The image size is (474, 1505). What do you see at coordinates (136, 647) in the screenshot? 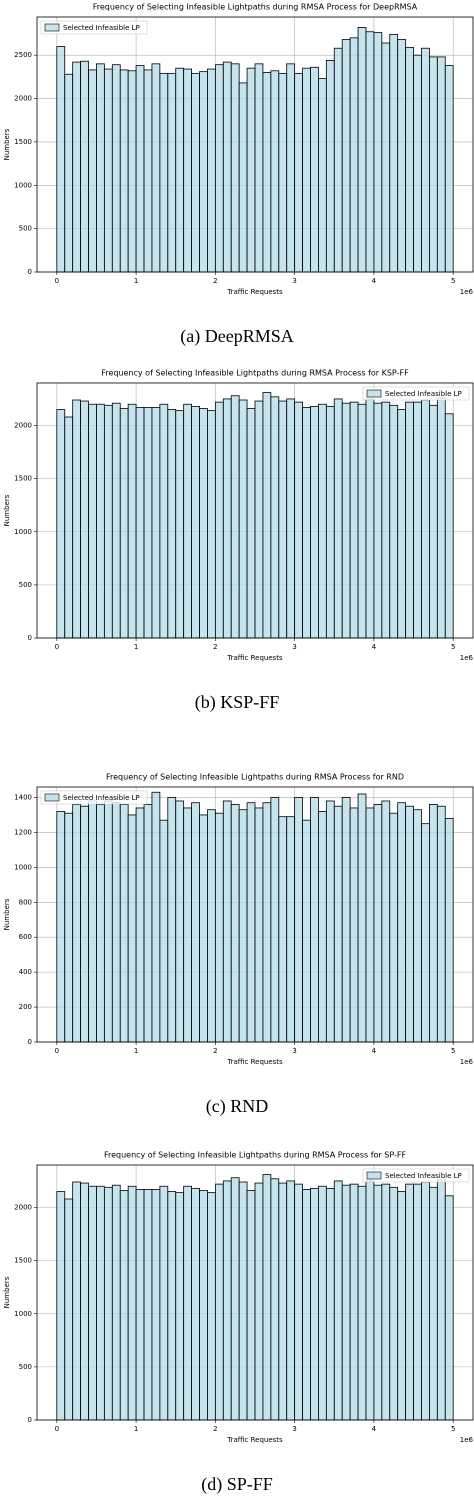
I see `x-tick-label: 1` at bounding box center [136, 647].